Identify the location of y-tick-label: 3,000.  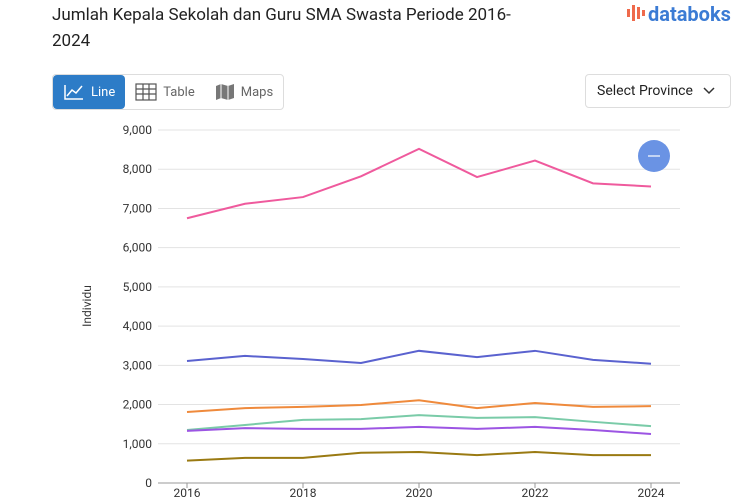
(138, 365).